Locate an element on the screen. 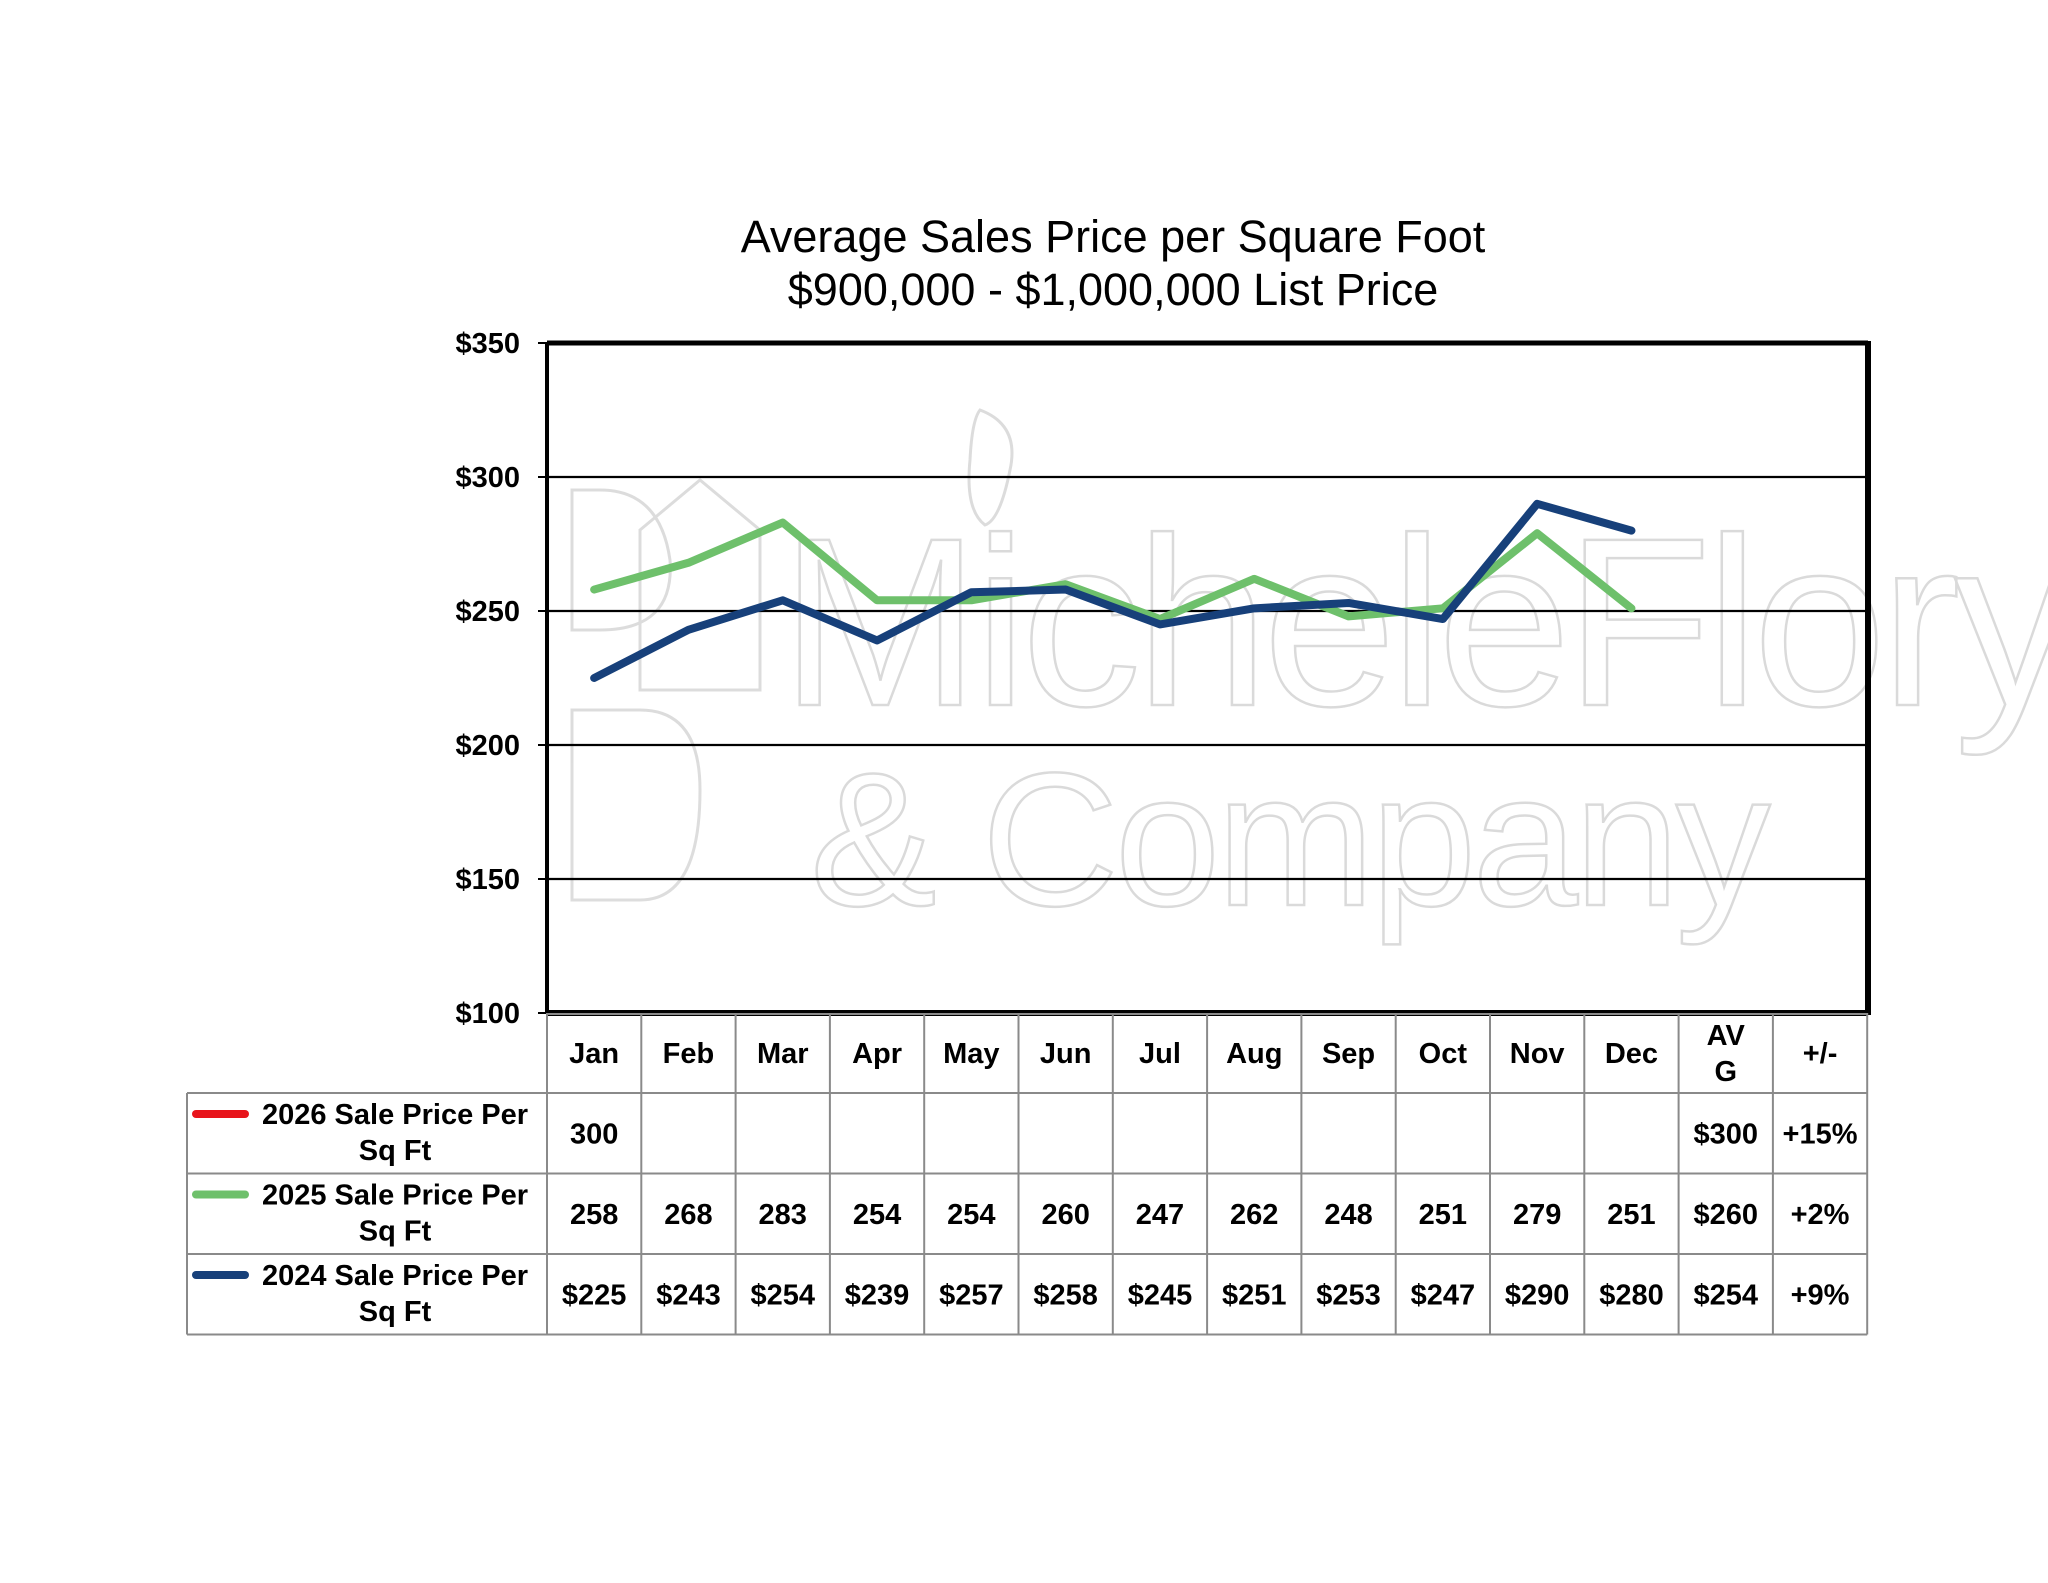  series-name: 2024 Sale Price Per is located at coordinates (395, 1276).